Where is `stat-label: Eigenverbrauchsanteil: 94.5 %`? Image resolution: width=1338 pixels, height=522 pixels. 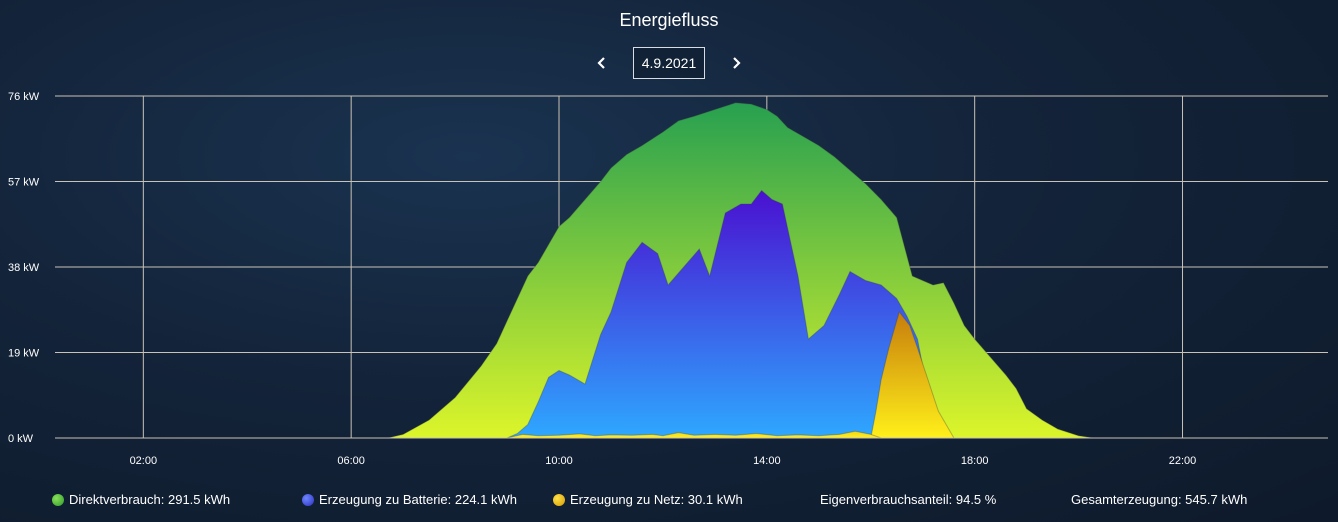
stat-label: Eigenverbrauchsanteil: 94.5 % is located at coordinates (908, 499).